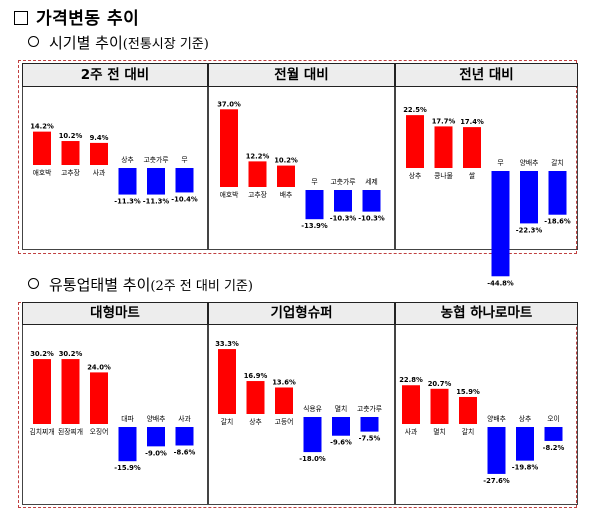 The height and width of the screenshot is (519, 600). Describe the element at coordinates (440, 384) in the screenshot. I see `data-label: 20.7%` at that location.